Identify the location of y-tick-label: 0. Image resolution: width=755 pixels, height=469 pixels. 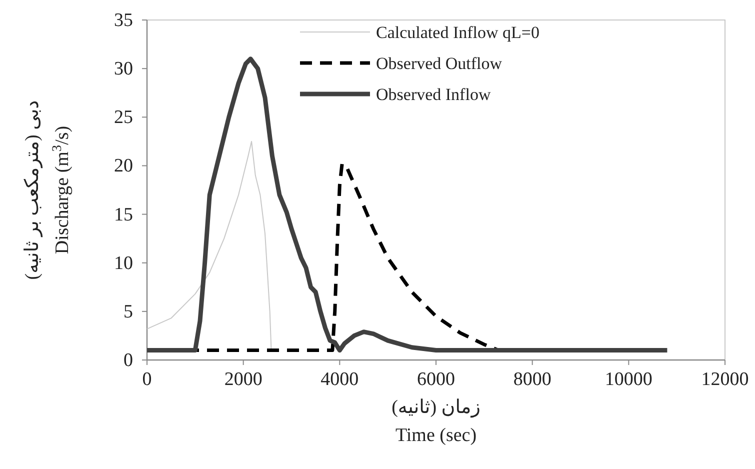
(128, 360).